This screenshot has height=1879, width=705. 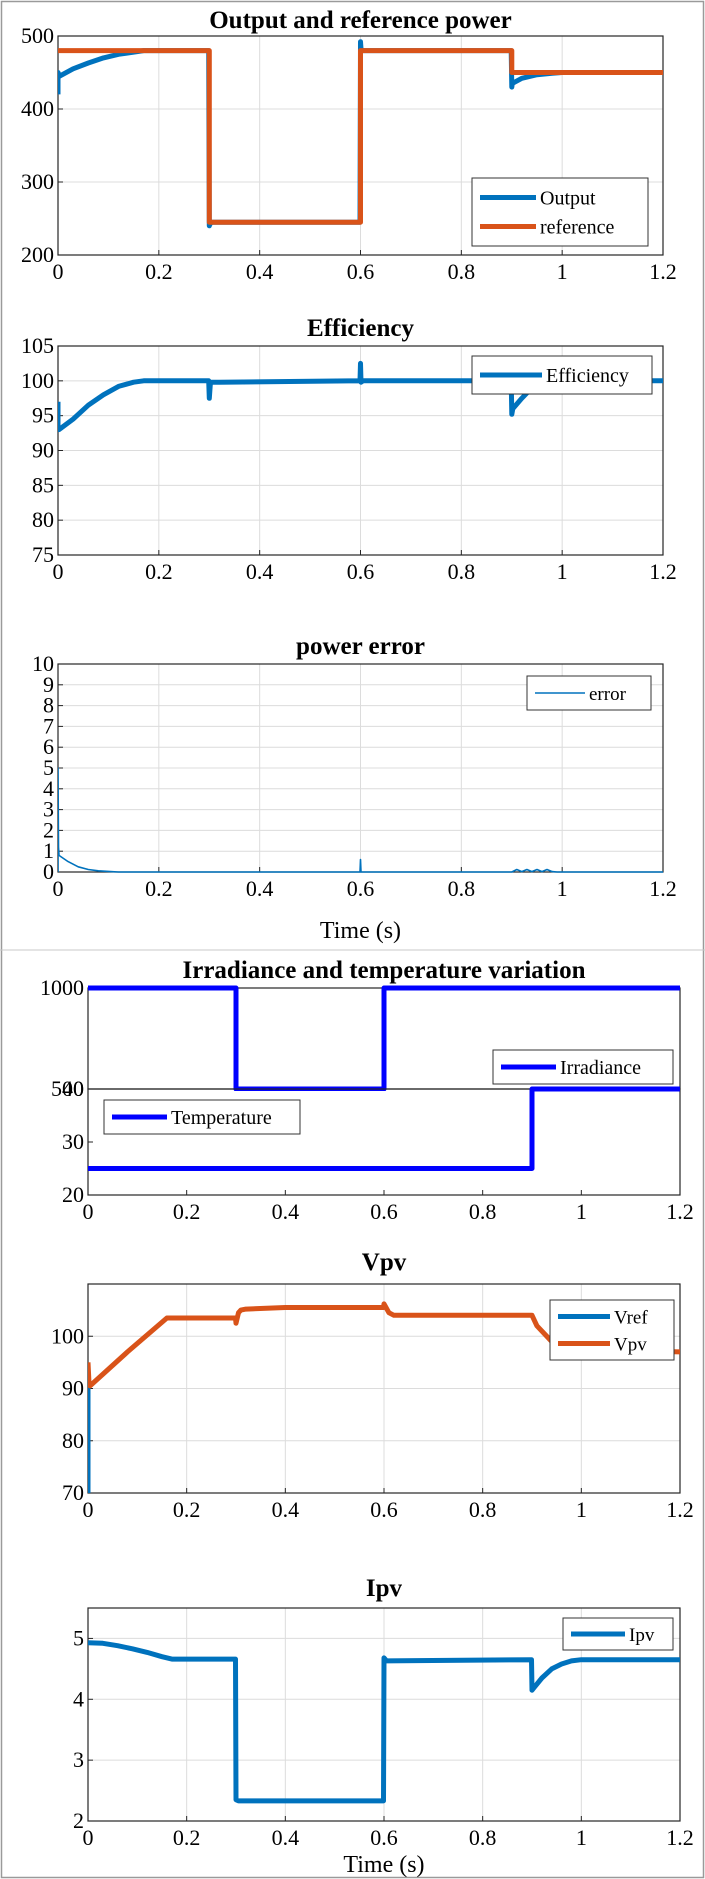 I want to click on chart-6: 70 80 90 100 0 0.2 0.4 0.6 0.8 1 1.2 Vpv Vref Vpv, so click(x=372, y=1385).